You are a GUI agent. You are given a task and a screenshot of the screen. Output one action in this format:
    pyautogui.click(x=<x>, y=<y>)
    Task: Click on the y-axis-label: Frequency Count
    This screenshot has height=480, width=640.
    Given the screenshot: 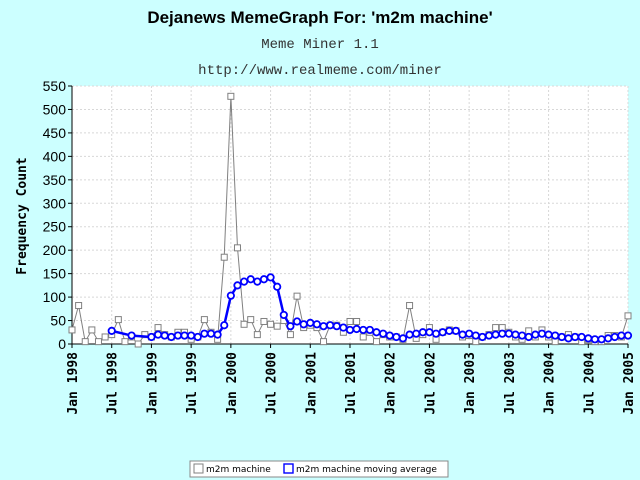 What is the action you would take?
    pyautogui.click(x=22, y=215)
    